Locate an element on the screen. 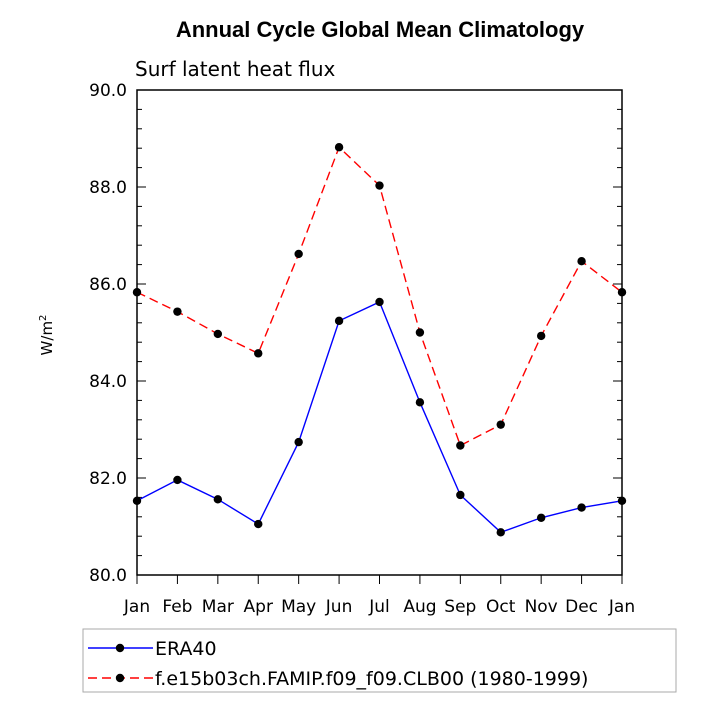 Image resolution: width=715 pixels, height=715 pixels. x-tick-label: Sep is located at coordinates (460, 607).